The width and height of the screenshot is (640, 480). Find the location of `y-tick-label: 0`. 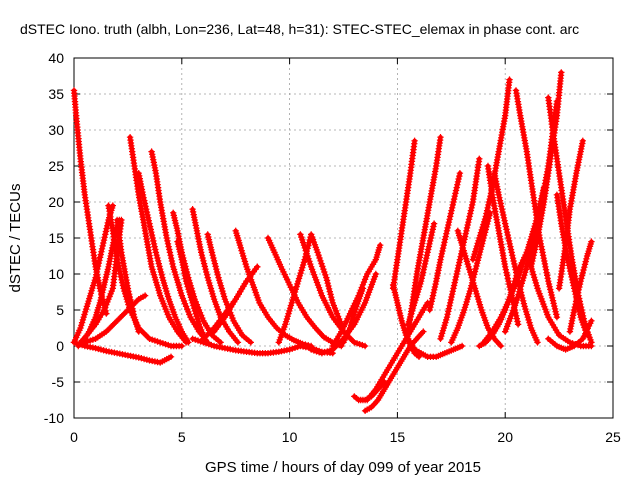

y-tick-label: 0 is located at coordinates (60, 346).